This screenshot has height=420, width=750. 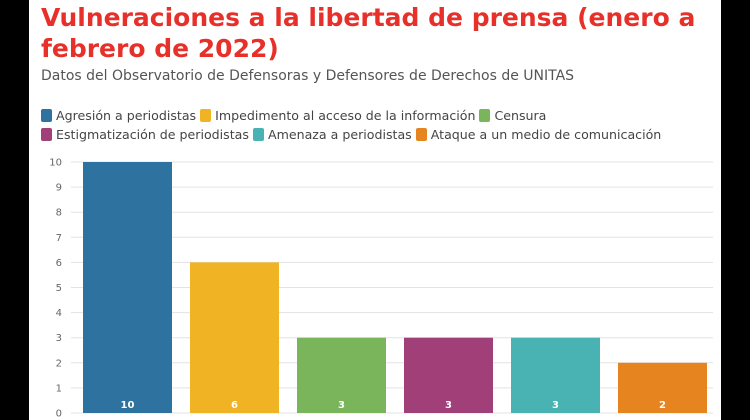 I want to click on y-tick-label: 3, so click(x=59, y=338).